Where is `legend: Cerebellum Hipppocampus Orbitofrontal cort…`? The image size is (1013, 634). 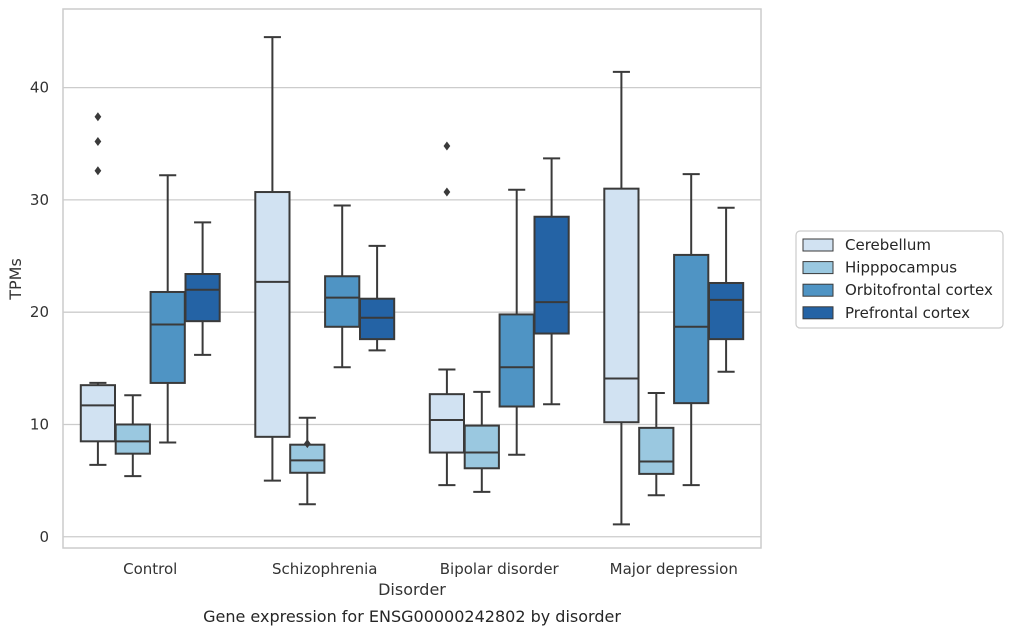
legend: Cerebellum Hipppocampus Orbitofrontal cort… is located at coordinates (899, 279).